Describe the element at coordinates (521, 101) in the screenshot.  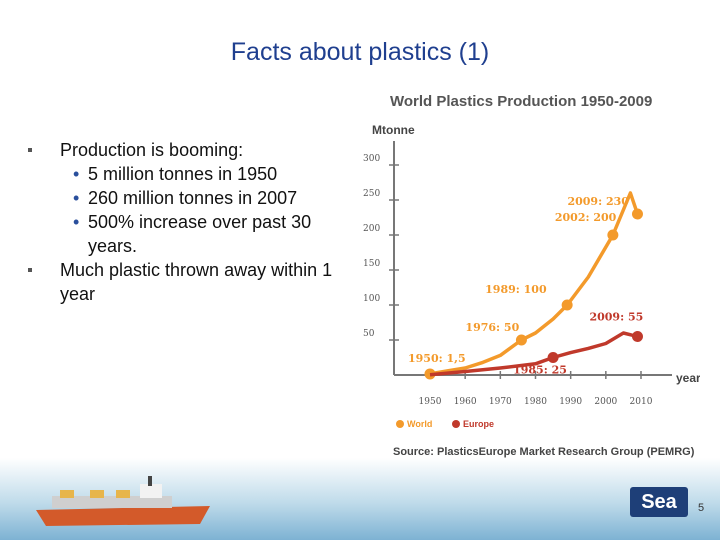
I see `chart-title: World Plastics Production 1950-2009` at that location.